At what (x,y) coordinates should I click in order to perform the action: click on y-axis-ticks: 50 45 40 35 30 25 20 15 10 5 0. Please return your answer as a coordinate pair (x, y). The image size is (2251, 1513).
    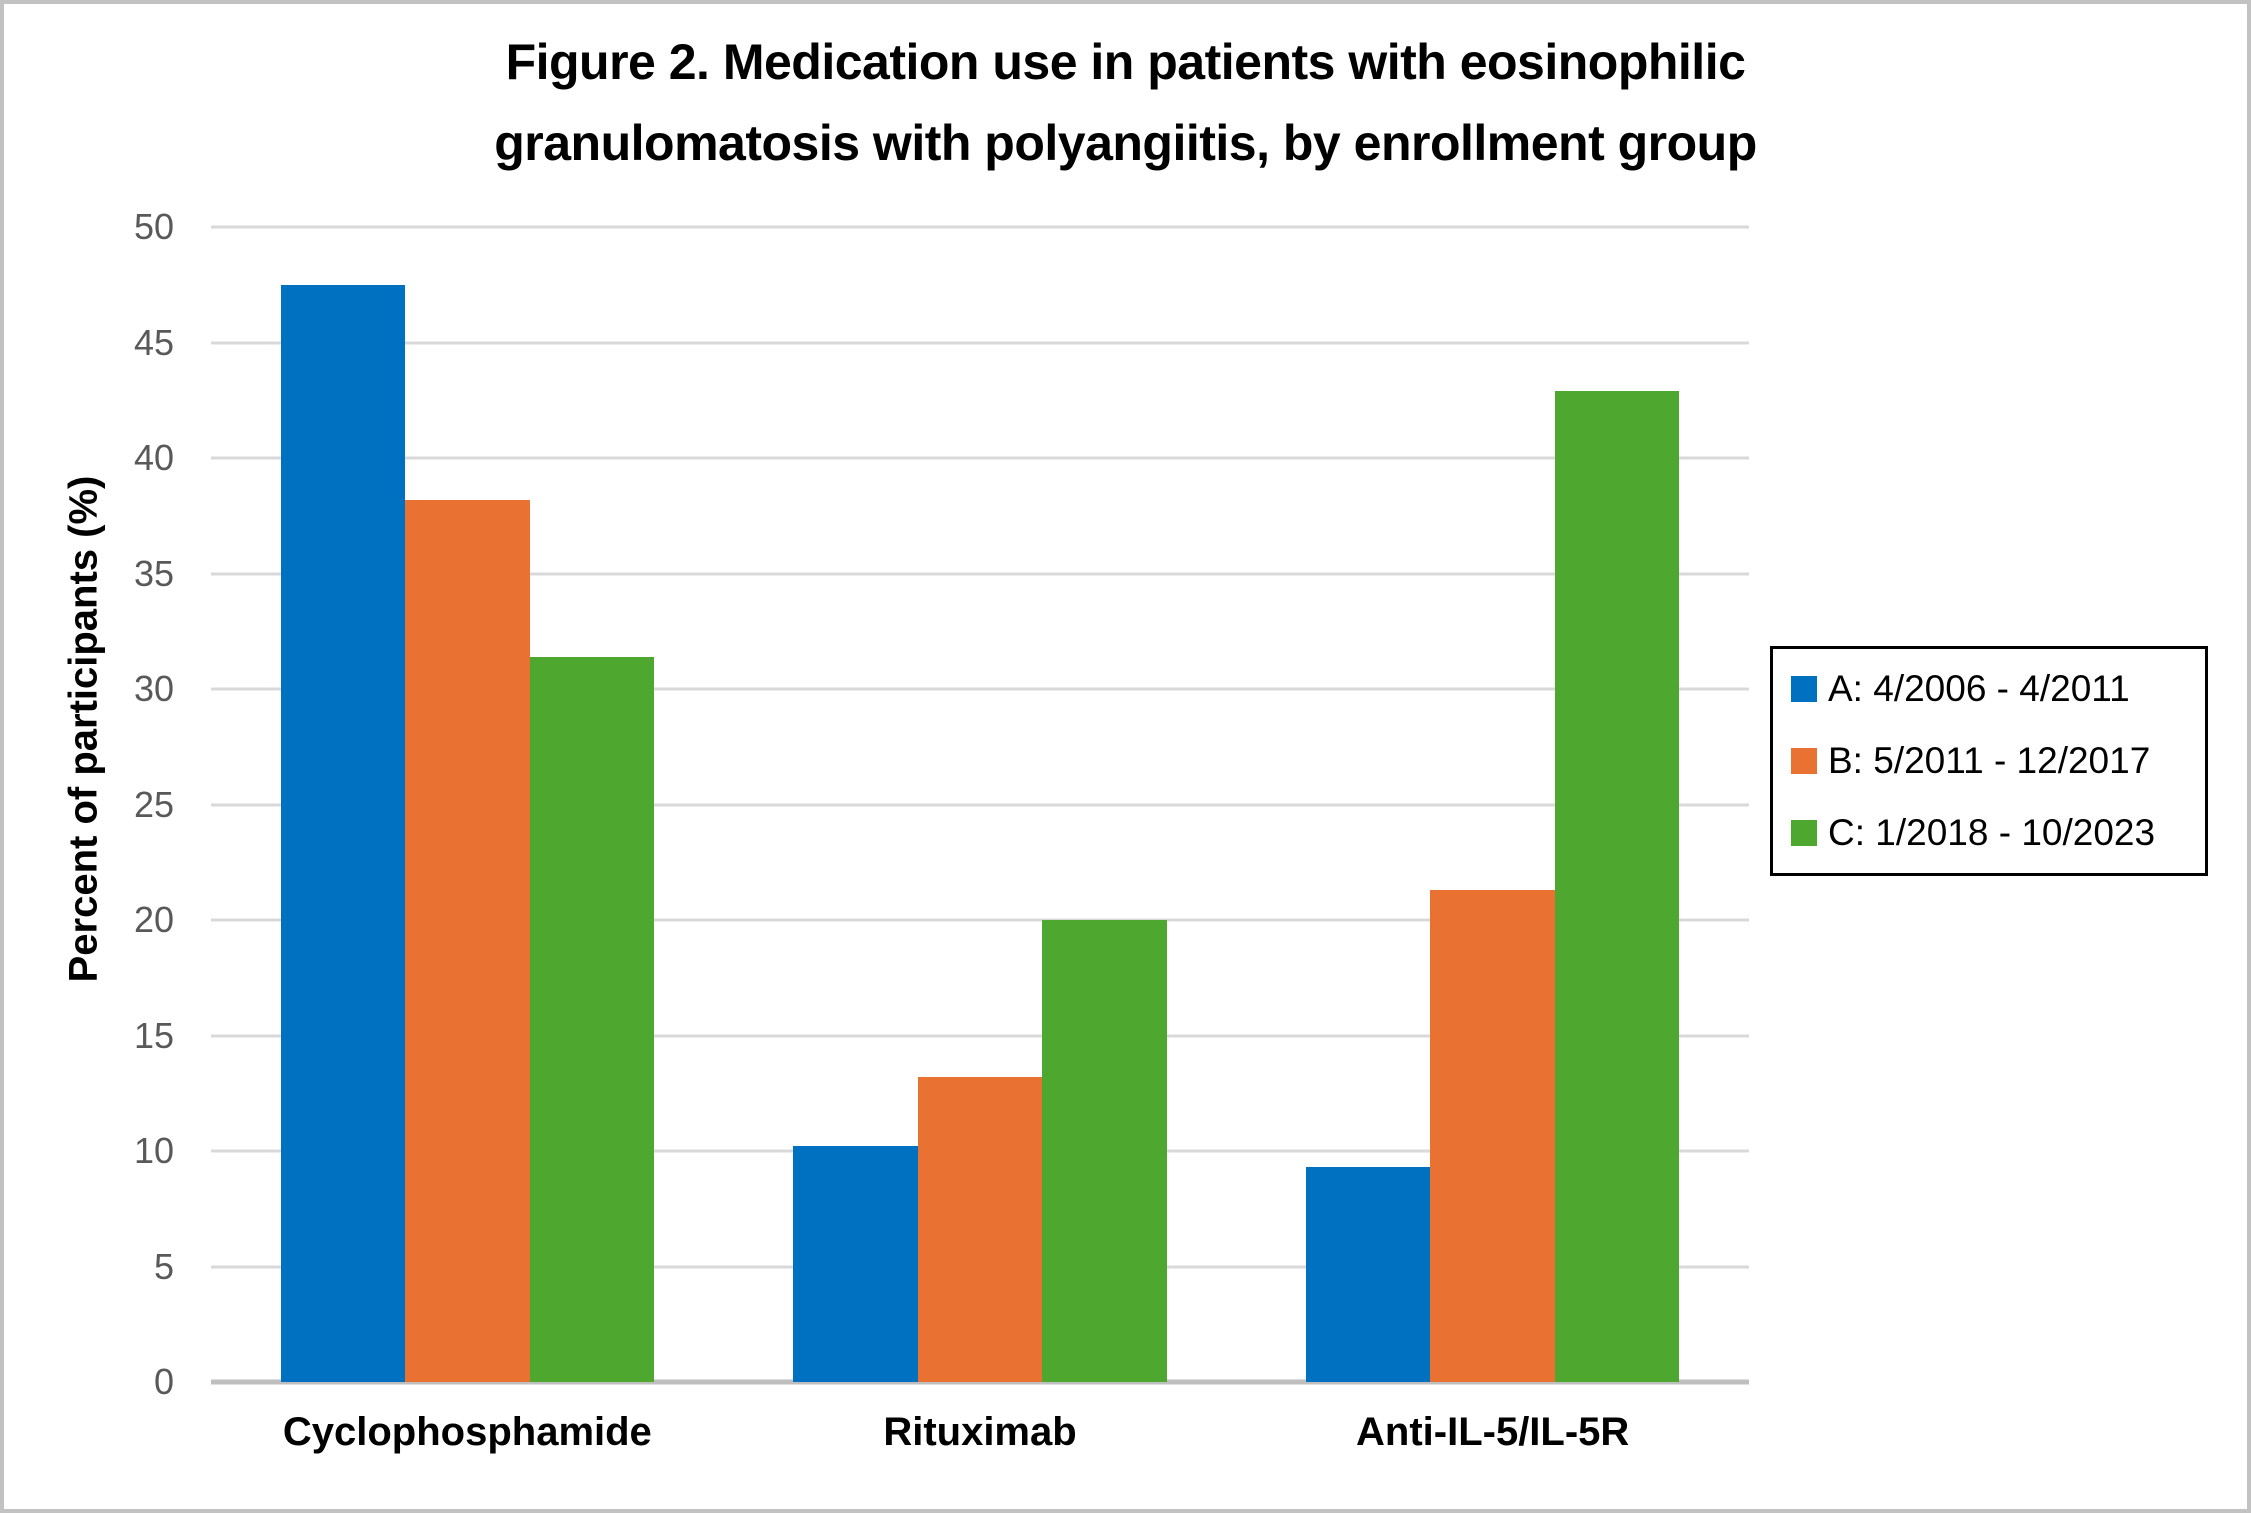
    Looking at the image, I should click on (89, 804).